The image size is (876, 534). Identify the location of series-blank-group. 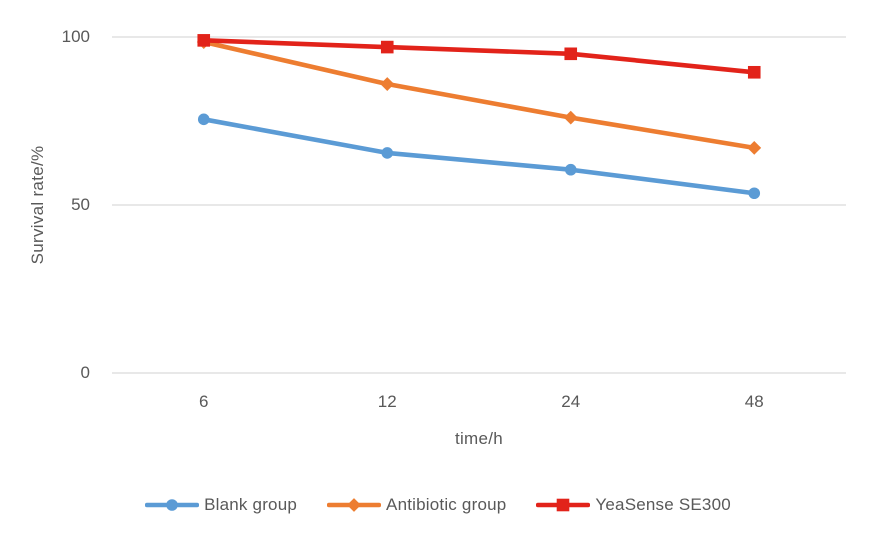
(479, 156).